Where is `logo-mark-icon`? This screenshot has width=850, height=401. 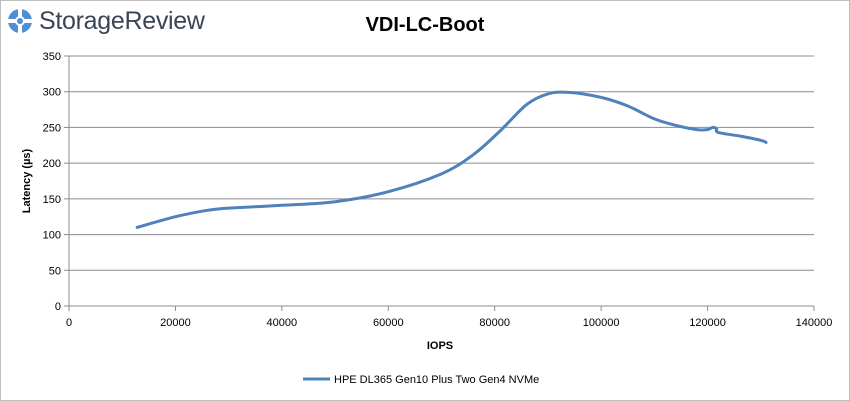 logo-mark-icon is located at coordinates (20, 21).